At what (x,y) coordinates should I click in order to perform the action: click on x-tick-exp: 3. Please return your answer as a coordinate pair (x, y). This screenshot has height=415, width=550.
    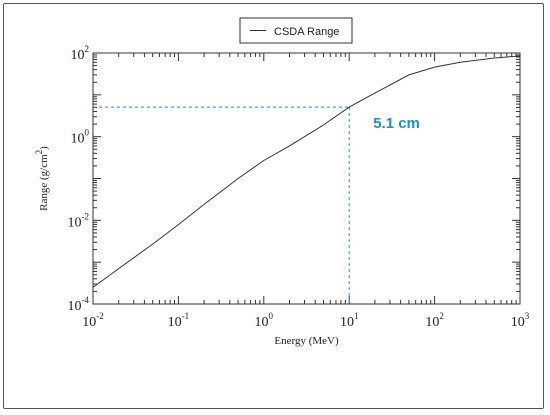
    Looking at the image, I should click on (527, 316).